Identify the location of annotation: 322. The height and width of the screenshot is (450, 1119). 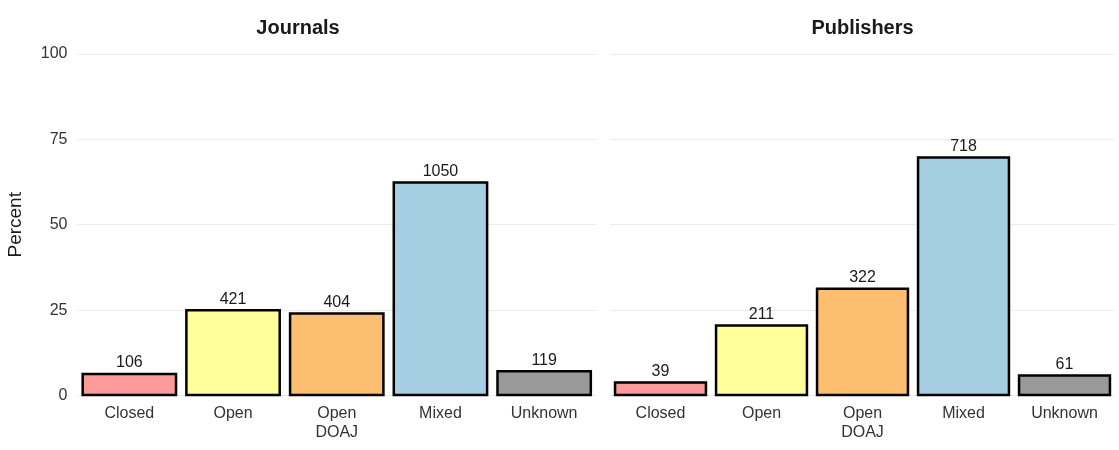
(862, 277).